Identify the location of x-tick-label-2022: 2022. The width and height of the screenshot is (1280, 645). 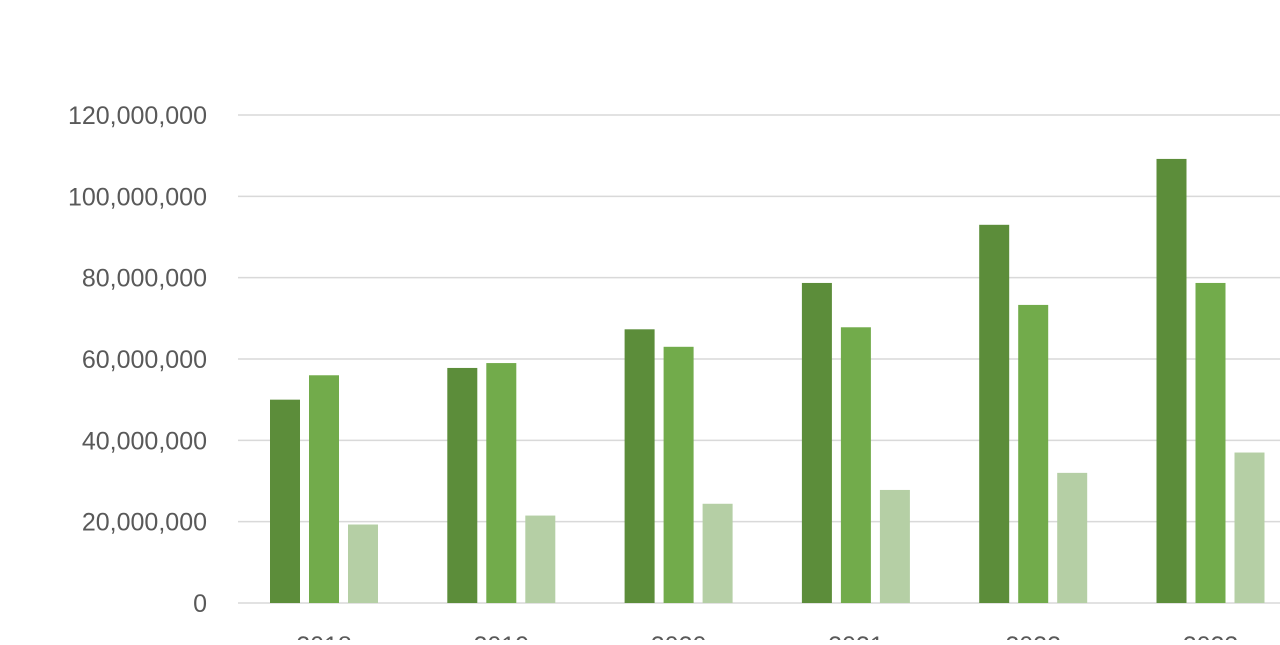
(1033, 636).